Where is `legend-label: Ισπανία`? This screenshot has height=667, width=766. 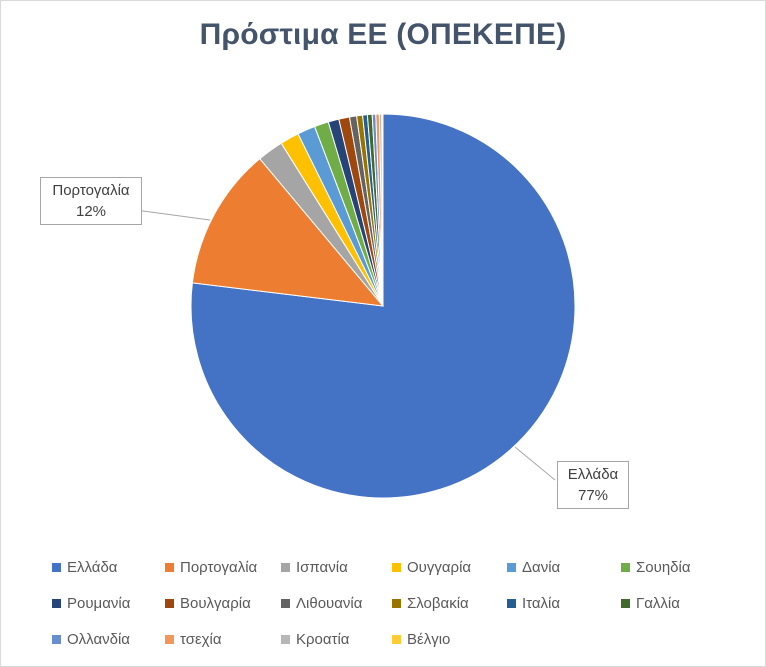 legend-label: Ισπανία is located at coordinates (322, 567).